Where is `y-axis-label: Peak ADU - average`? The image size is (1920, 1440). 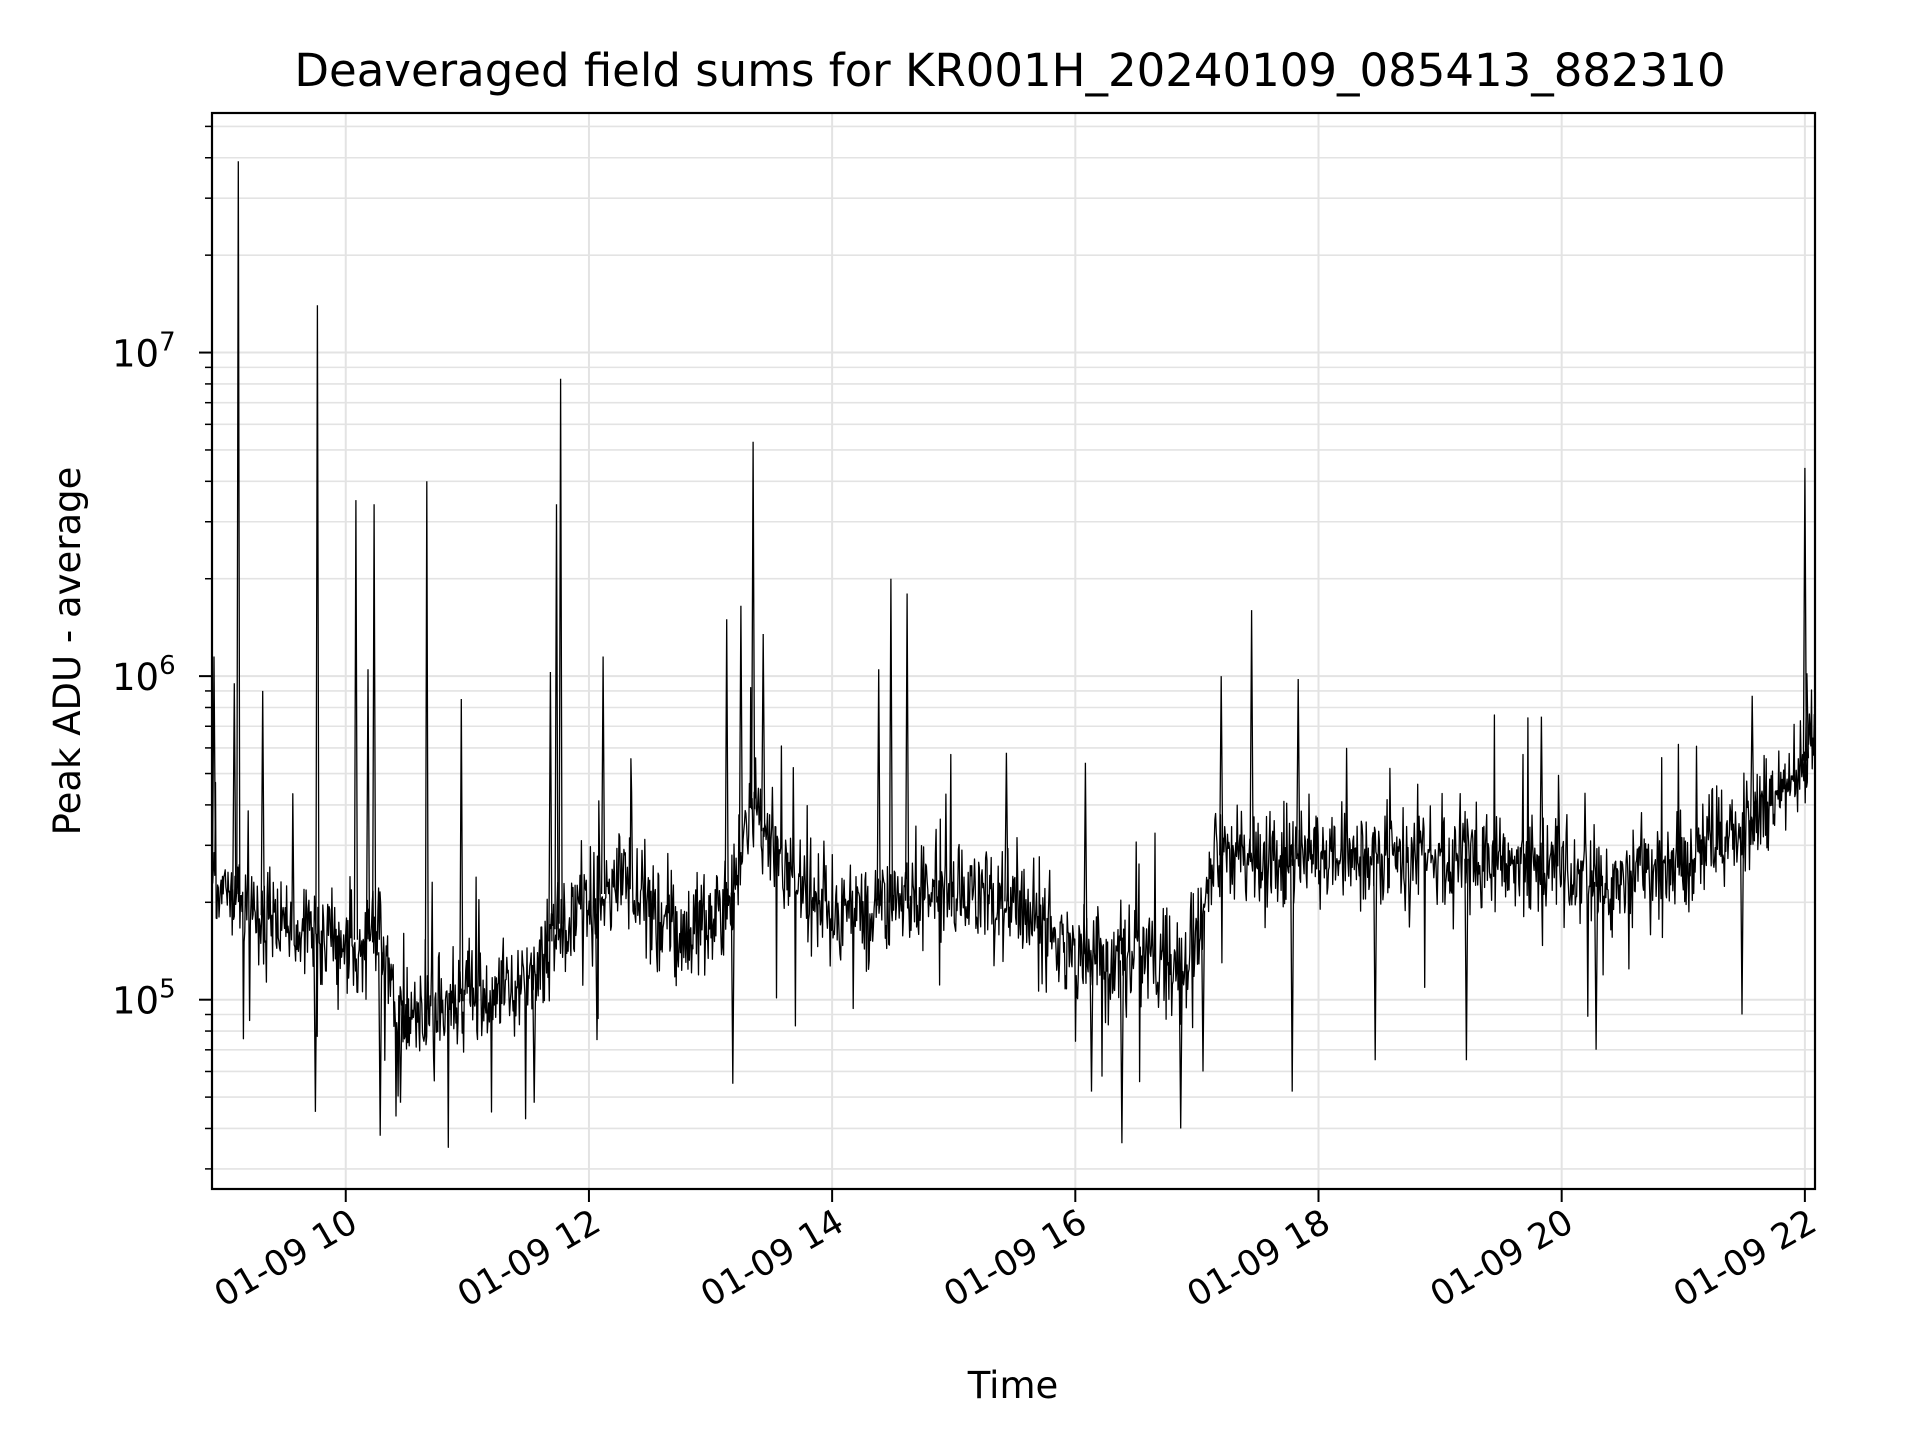
y-axis-label: Peak ADU - average is located at coordinates (67, 651).